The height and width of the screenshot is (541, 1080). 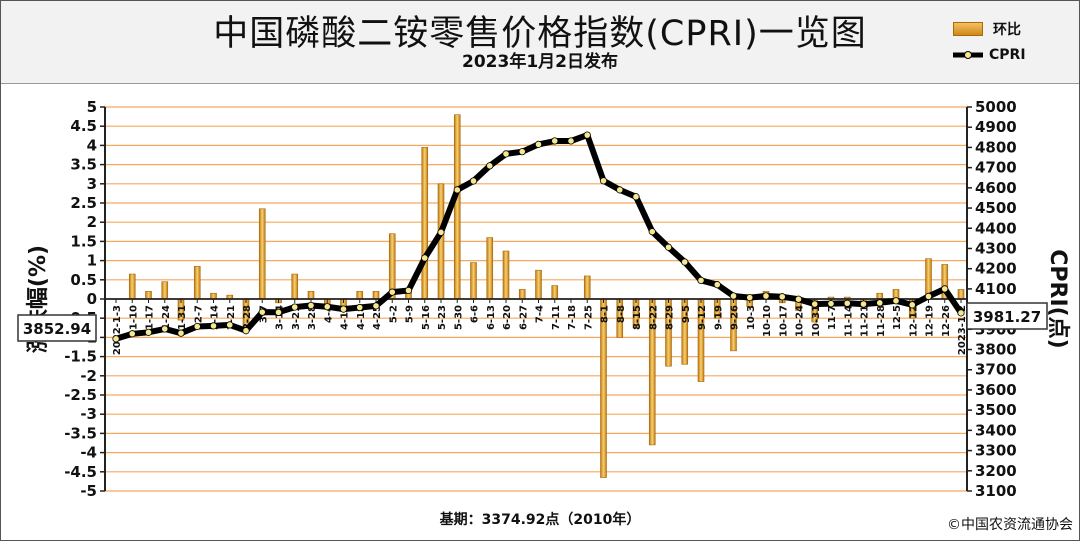 I want to click on page-title: 中国磷酸二铵零售价格指数(CPRI)一览图, so click(x=540, y=34).